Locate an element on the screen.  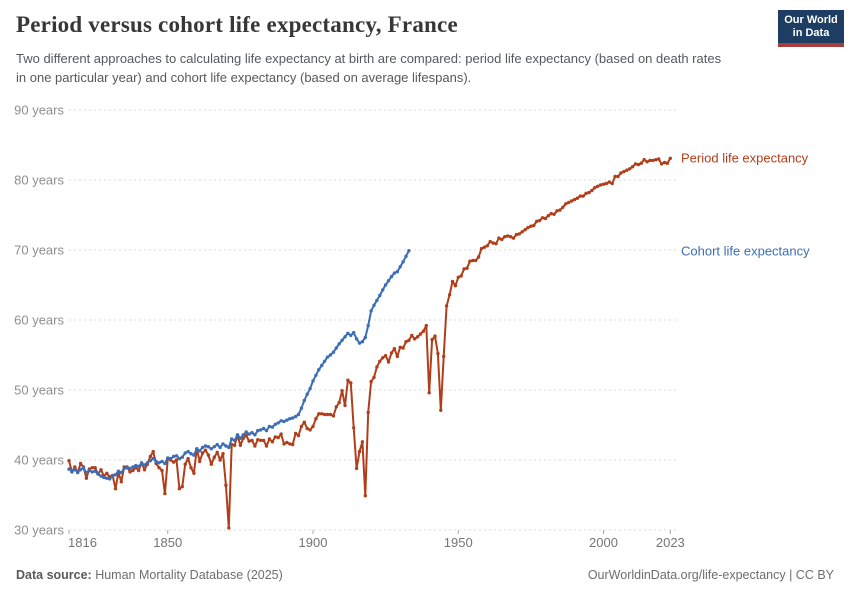
svg-text: 50 years is located at coordinates (39, 390).